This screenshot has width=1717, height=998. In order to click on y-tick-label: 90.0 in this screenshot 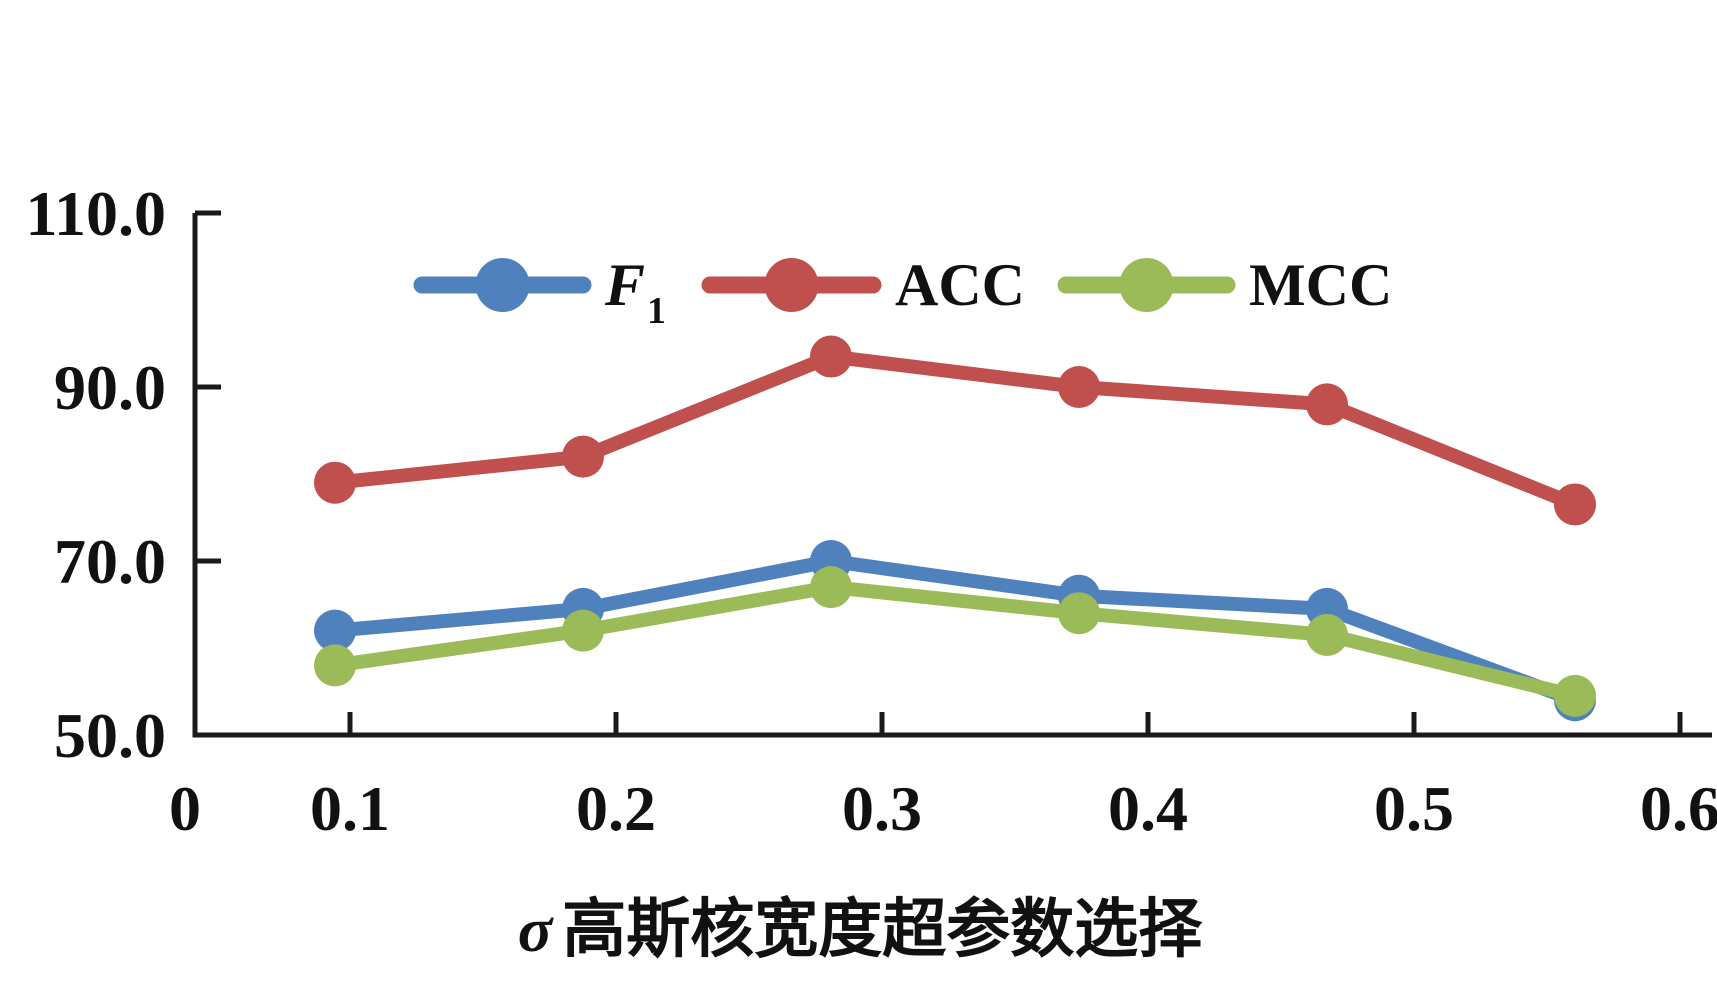, I will do `click(110, 387)`.